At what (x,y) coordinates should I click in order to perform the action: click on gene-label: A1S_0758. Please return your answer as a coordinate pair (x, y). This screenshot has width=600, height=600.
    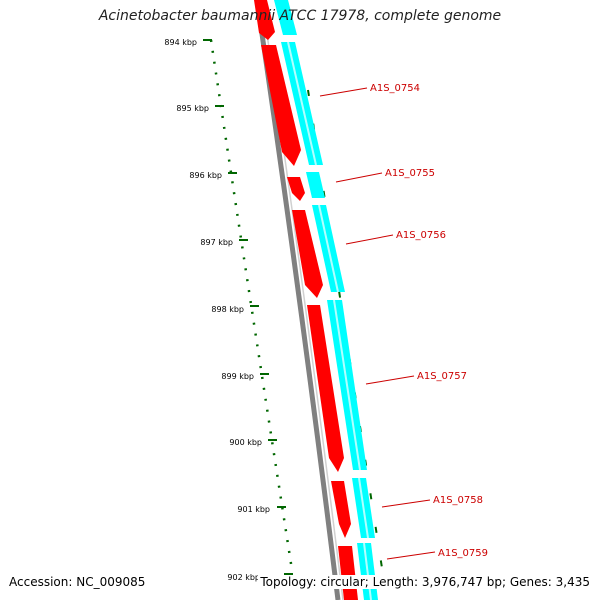
    Looking at the image, I should click on (458, 500).